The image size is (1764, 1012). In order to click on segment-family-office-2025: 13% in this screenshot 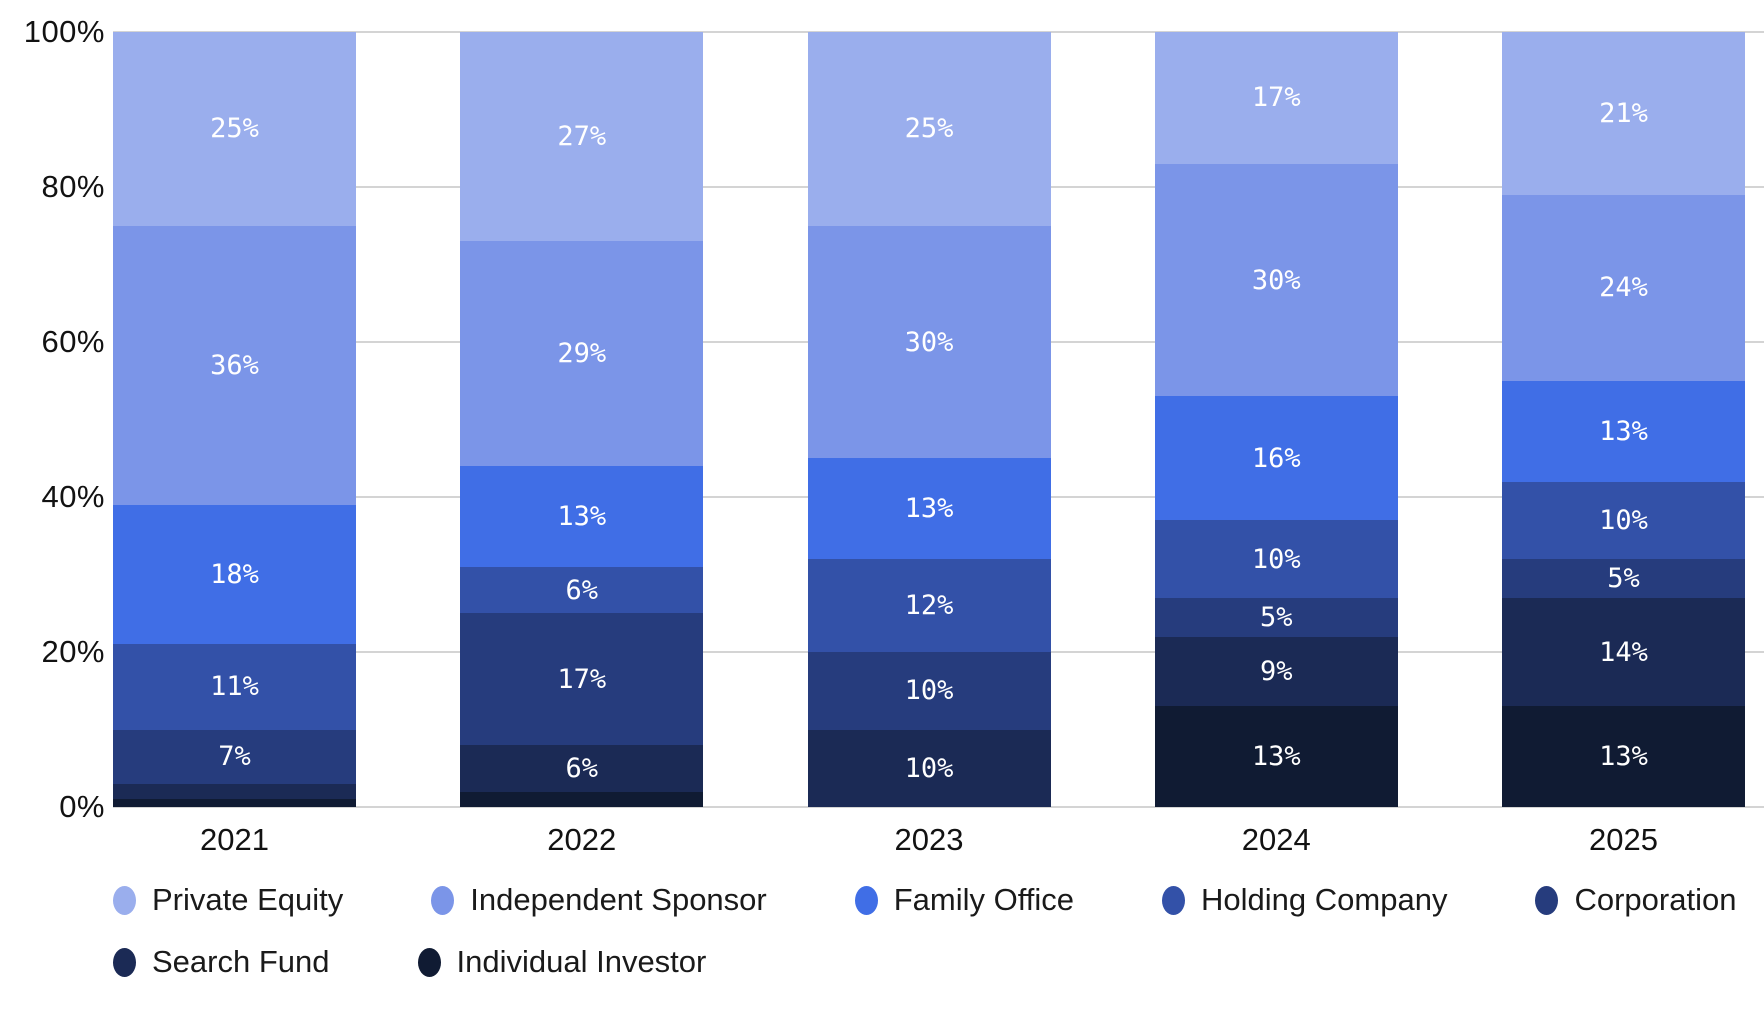, I will do `click(1623, 431)`.